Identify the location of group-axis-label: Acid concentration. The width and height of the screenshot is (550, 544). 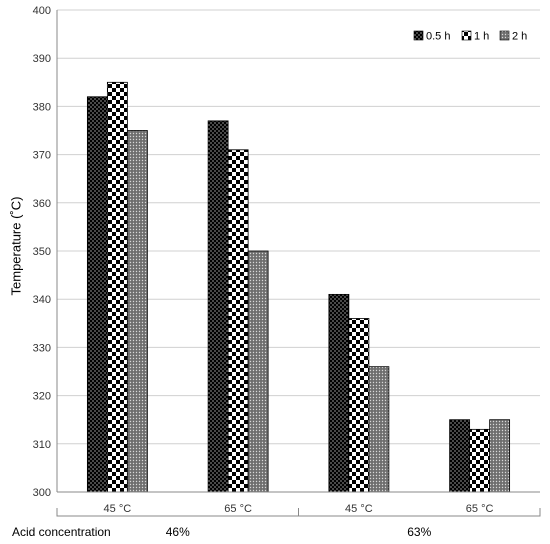
(61, 532).